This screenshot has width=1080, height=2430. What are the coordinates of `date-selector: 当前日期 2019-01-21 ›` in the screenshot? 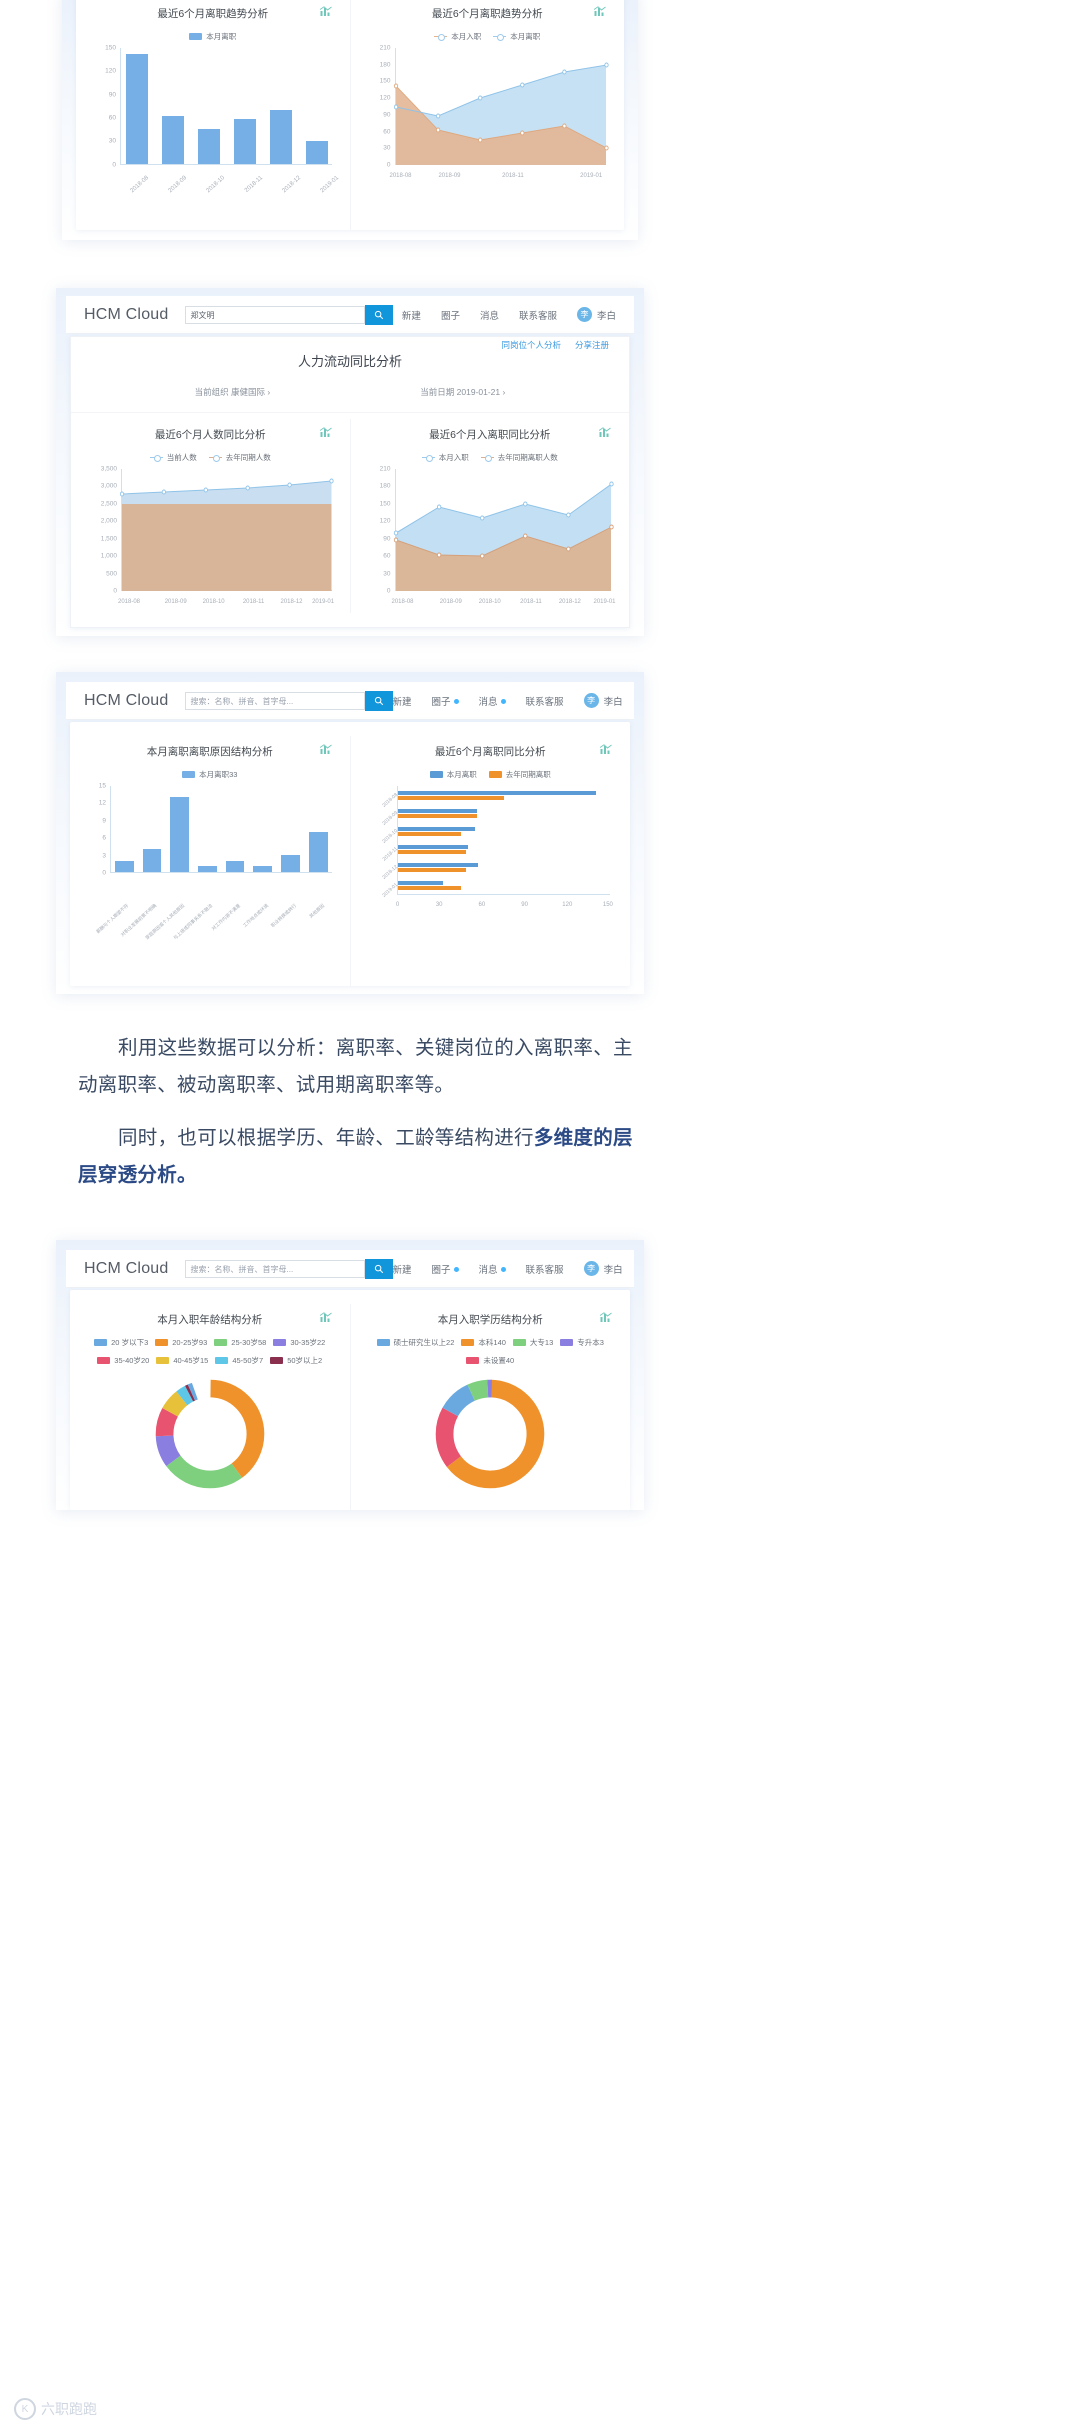 It's located at (462, 392).